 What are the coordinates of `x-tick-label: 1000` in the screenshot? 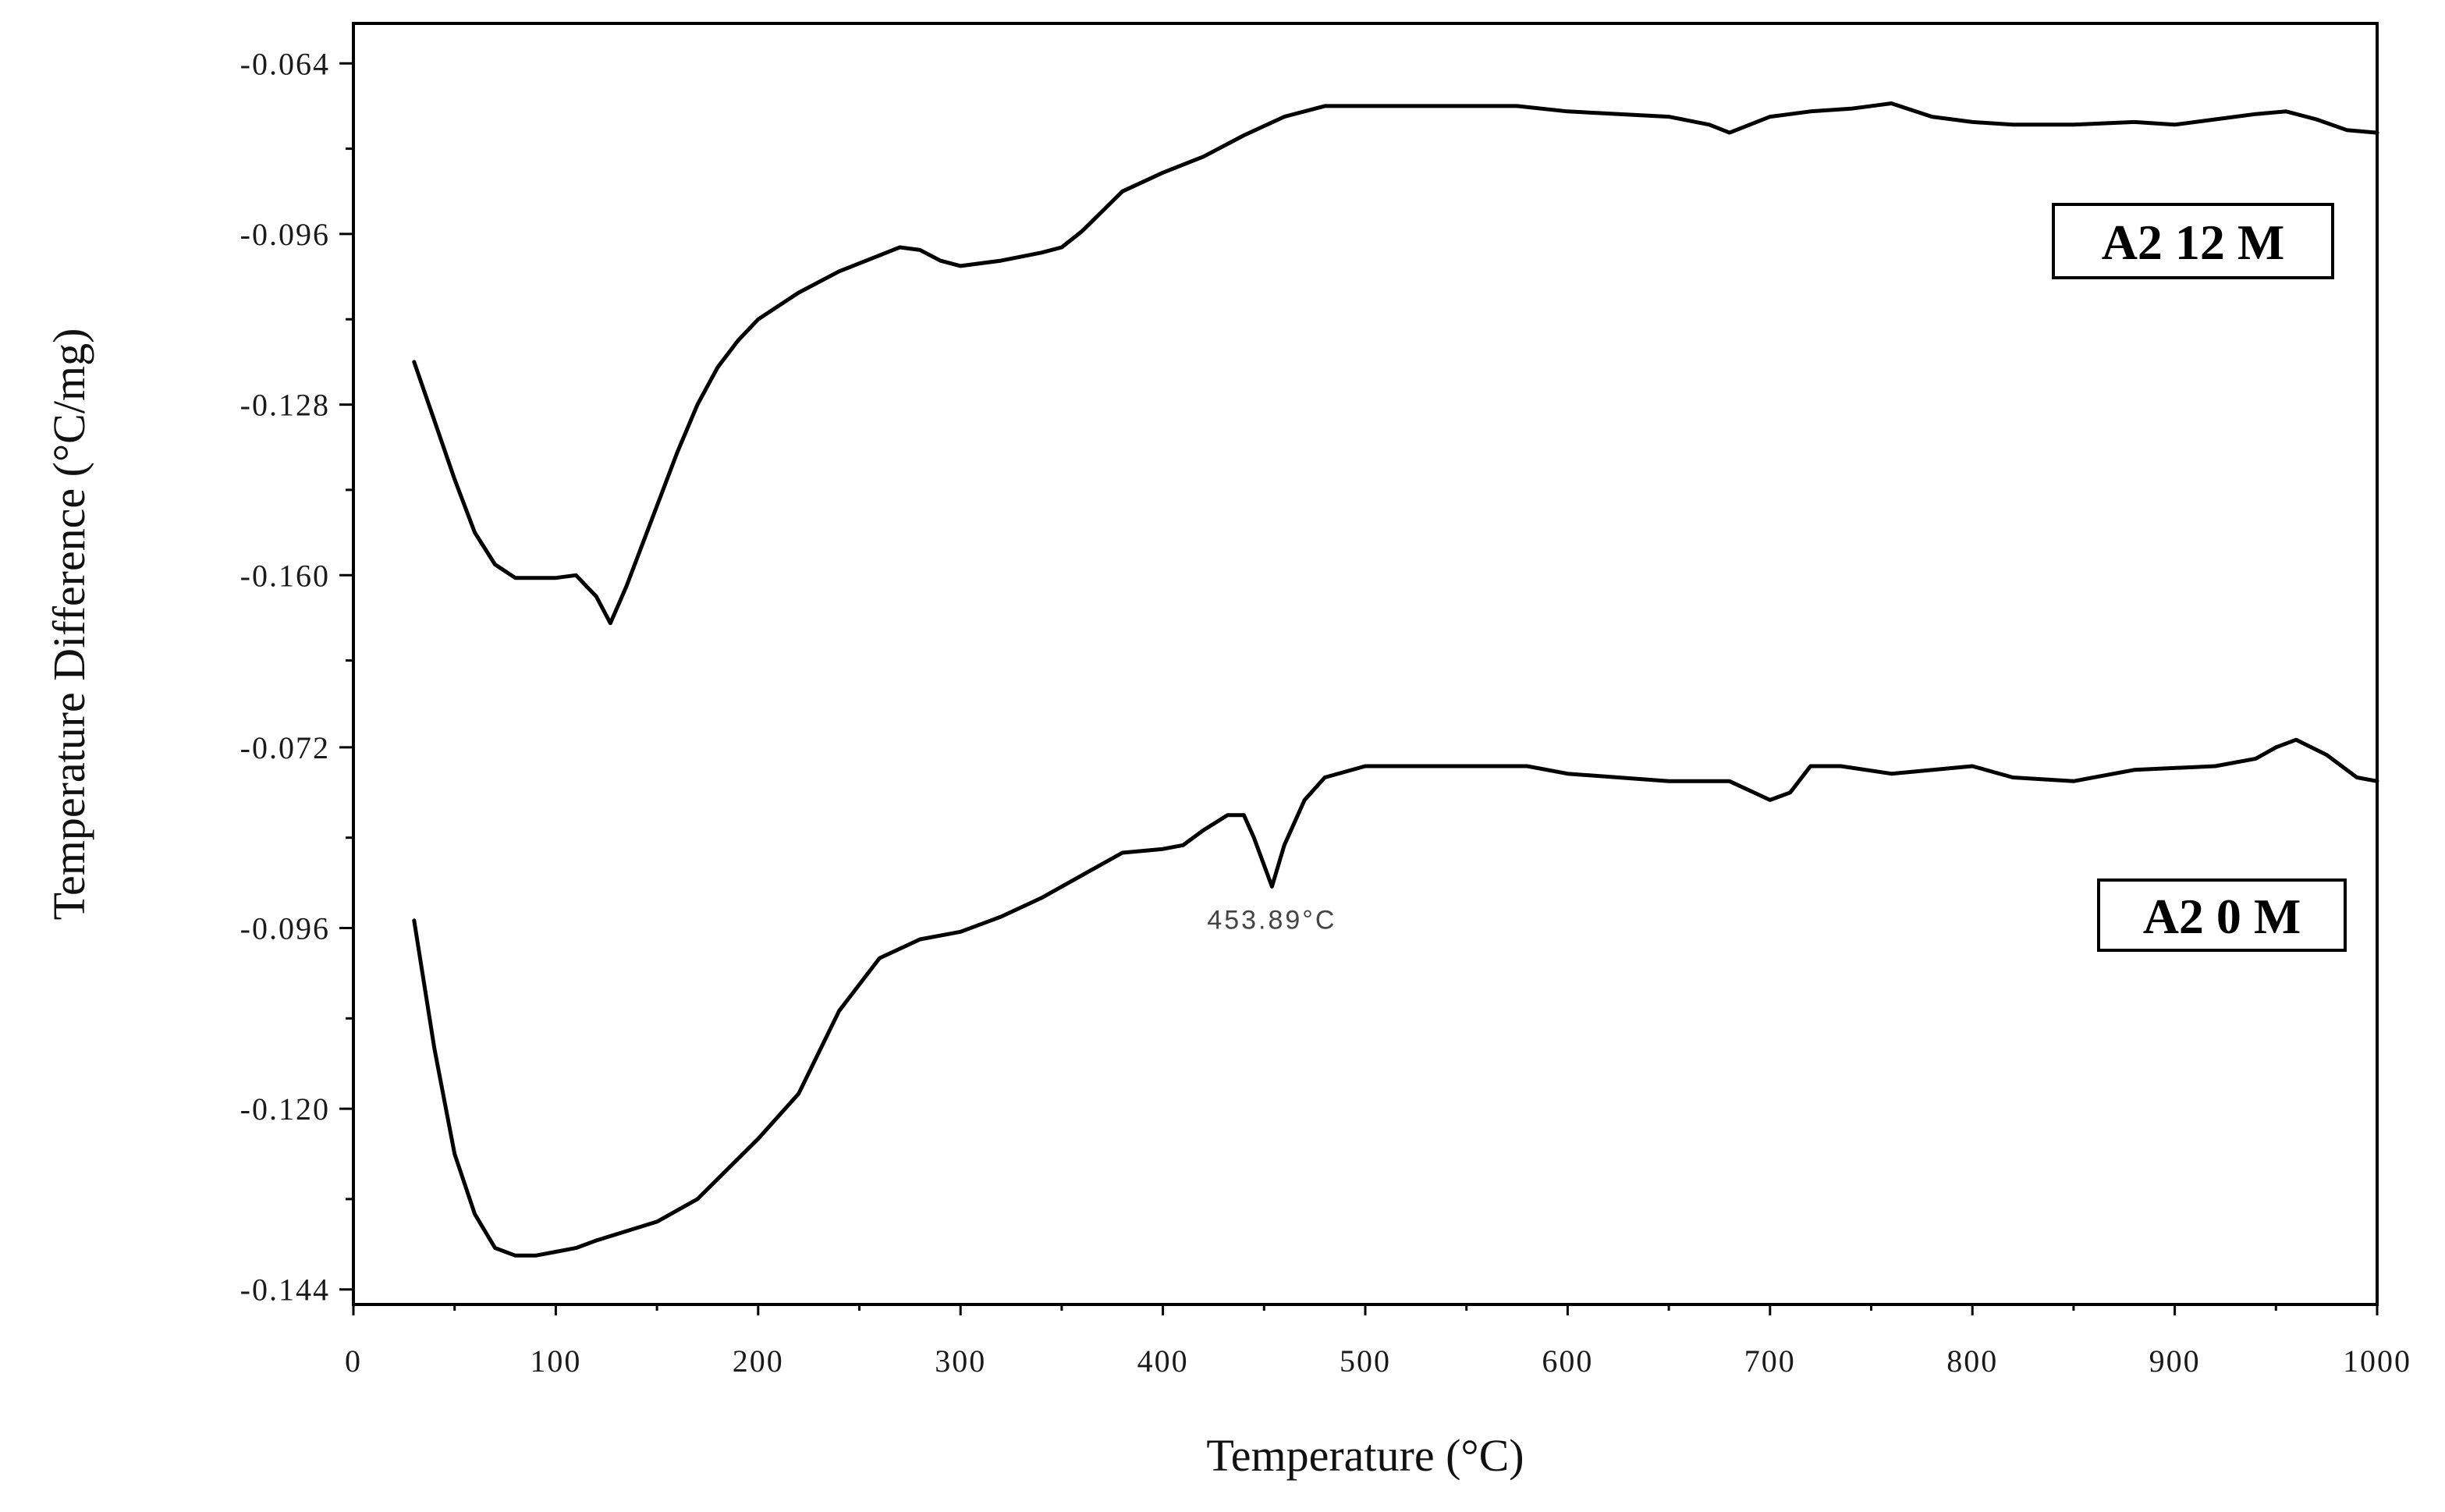 It's located at (2377, 1361).